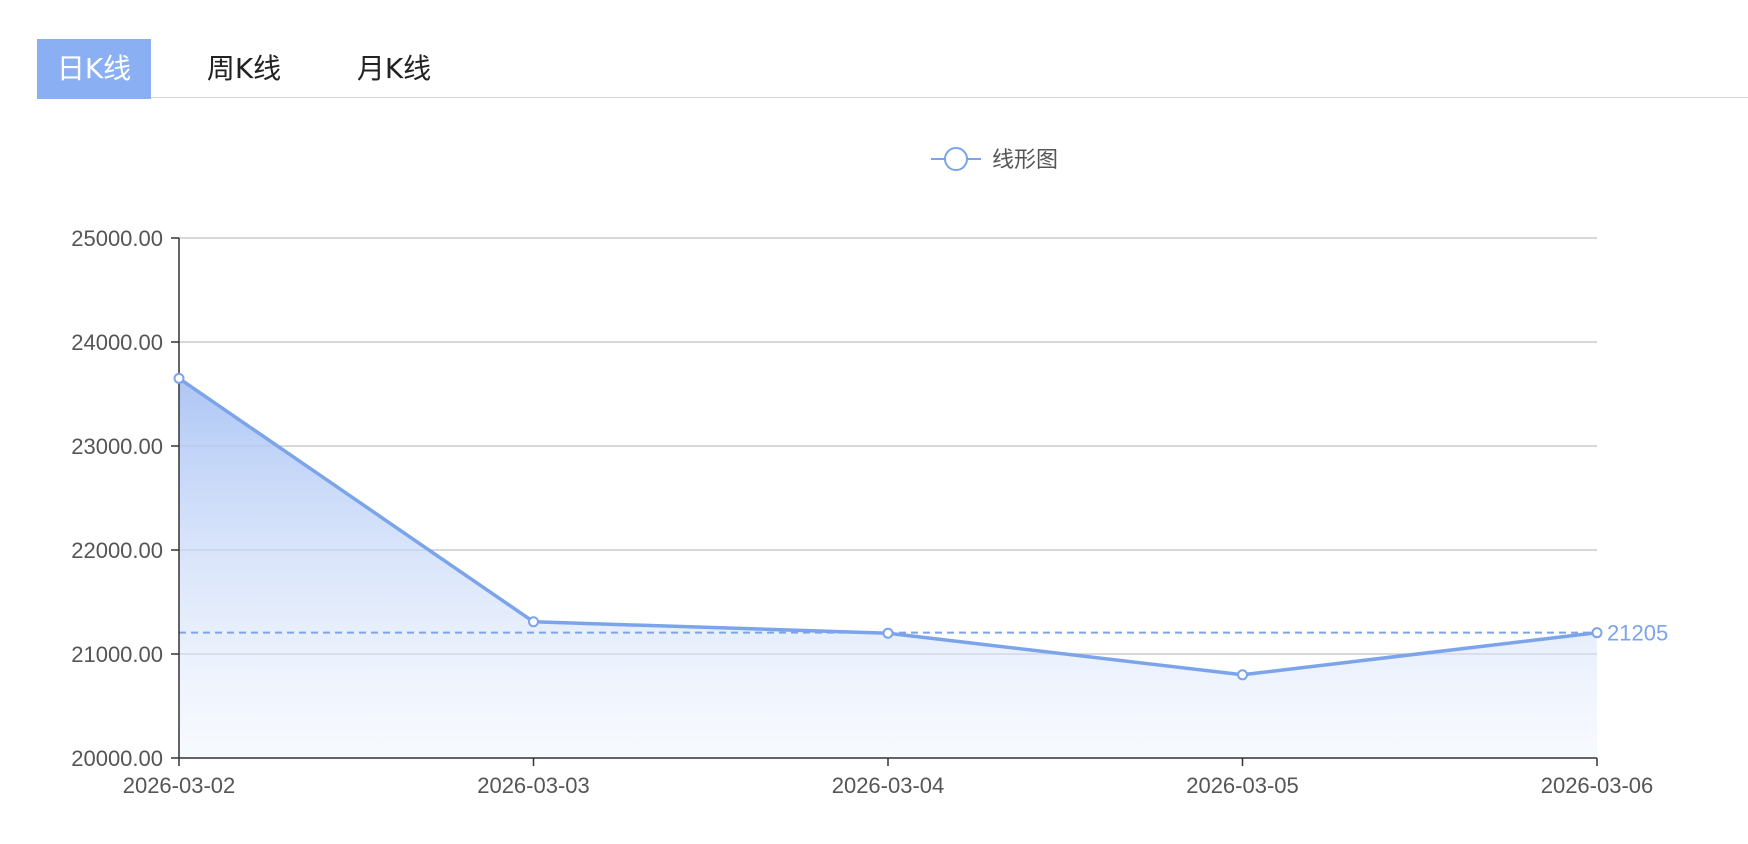 This screenshot has height=844, width=1748. What do you see at coordinates (533, 785) in the screenshot?
I see `x-tick-label: 2026-03-03` at bounding box center [533, 785].